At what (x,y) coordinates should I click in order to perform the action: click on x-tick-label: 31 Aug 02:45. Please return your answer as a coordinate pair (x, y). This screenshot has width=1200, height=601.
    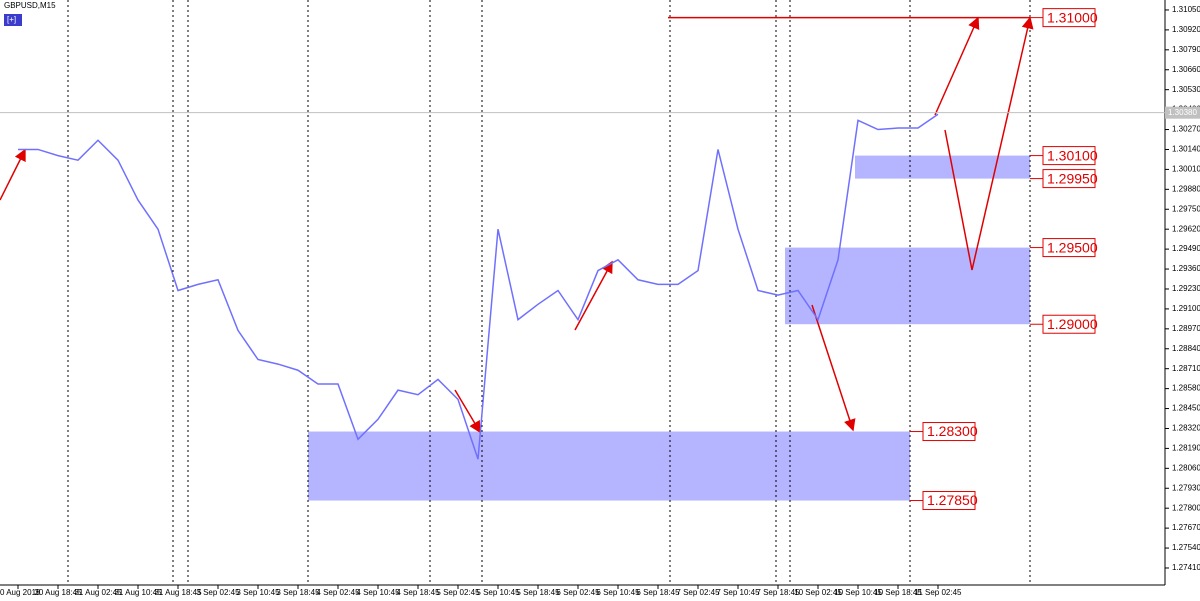
    Looking at the image, I should click on (98, 592).